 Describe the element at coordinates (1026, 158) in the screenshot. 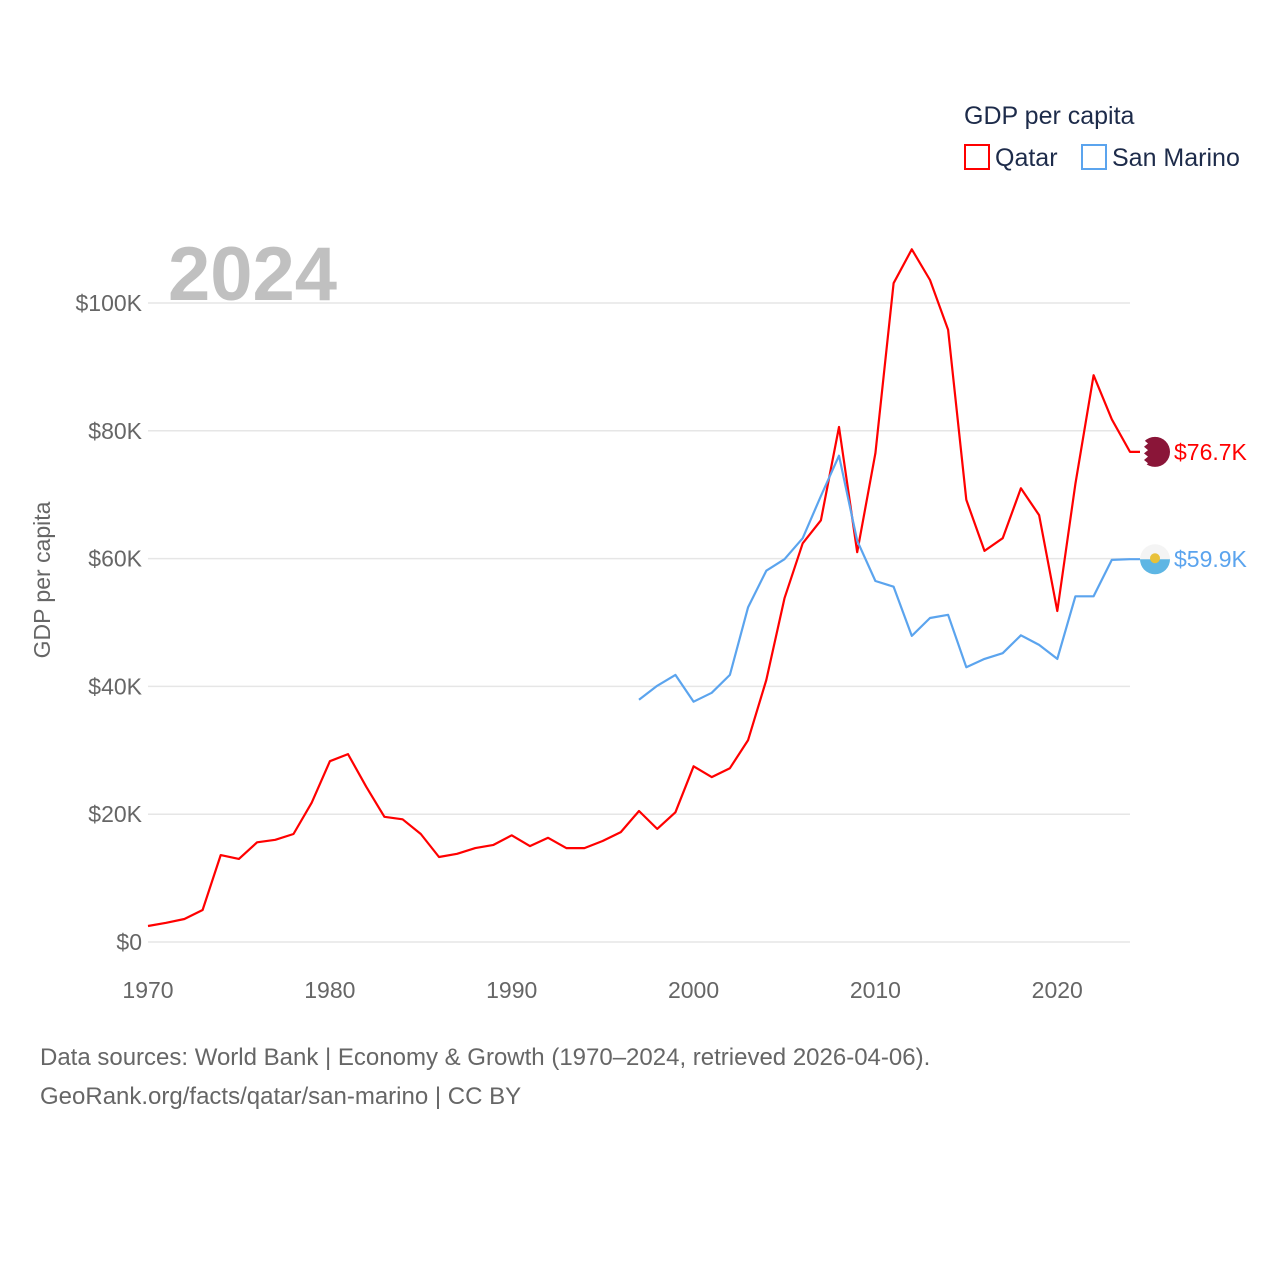

I see `legend-item-label: Qatar` at that location.